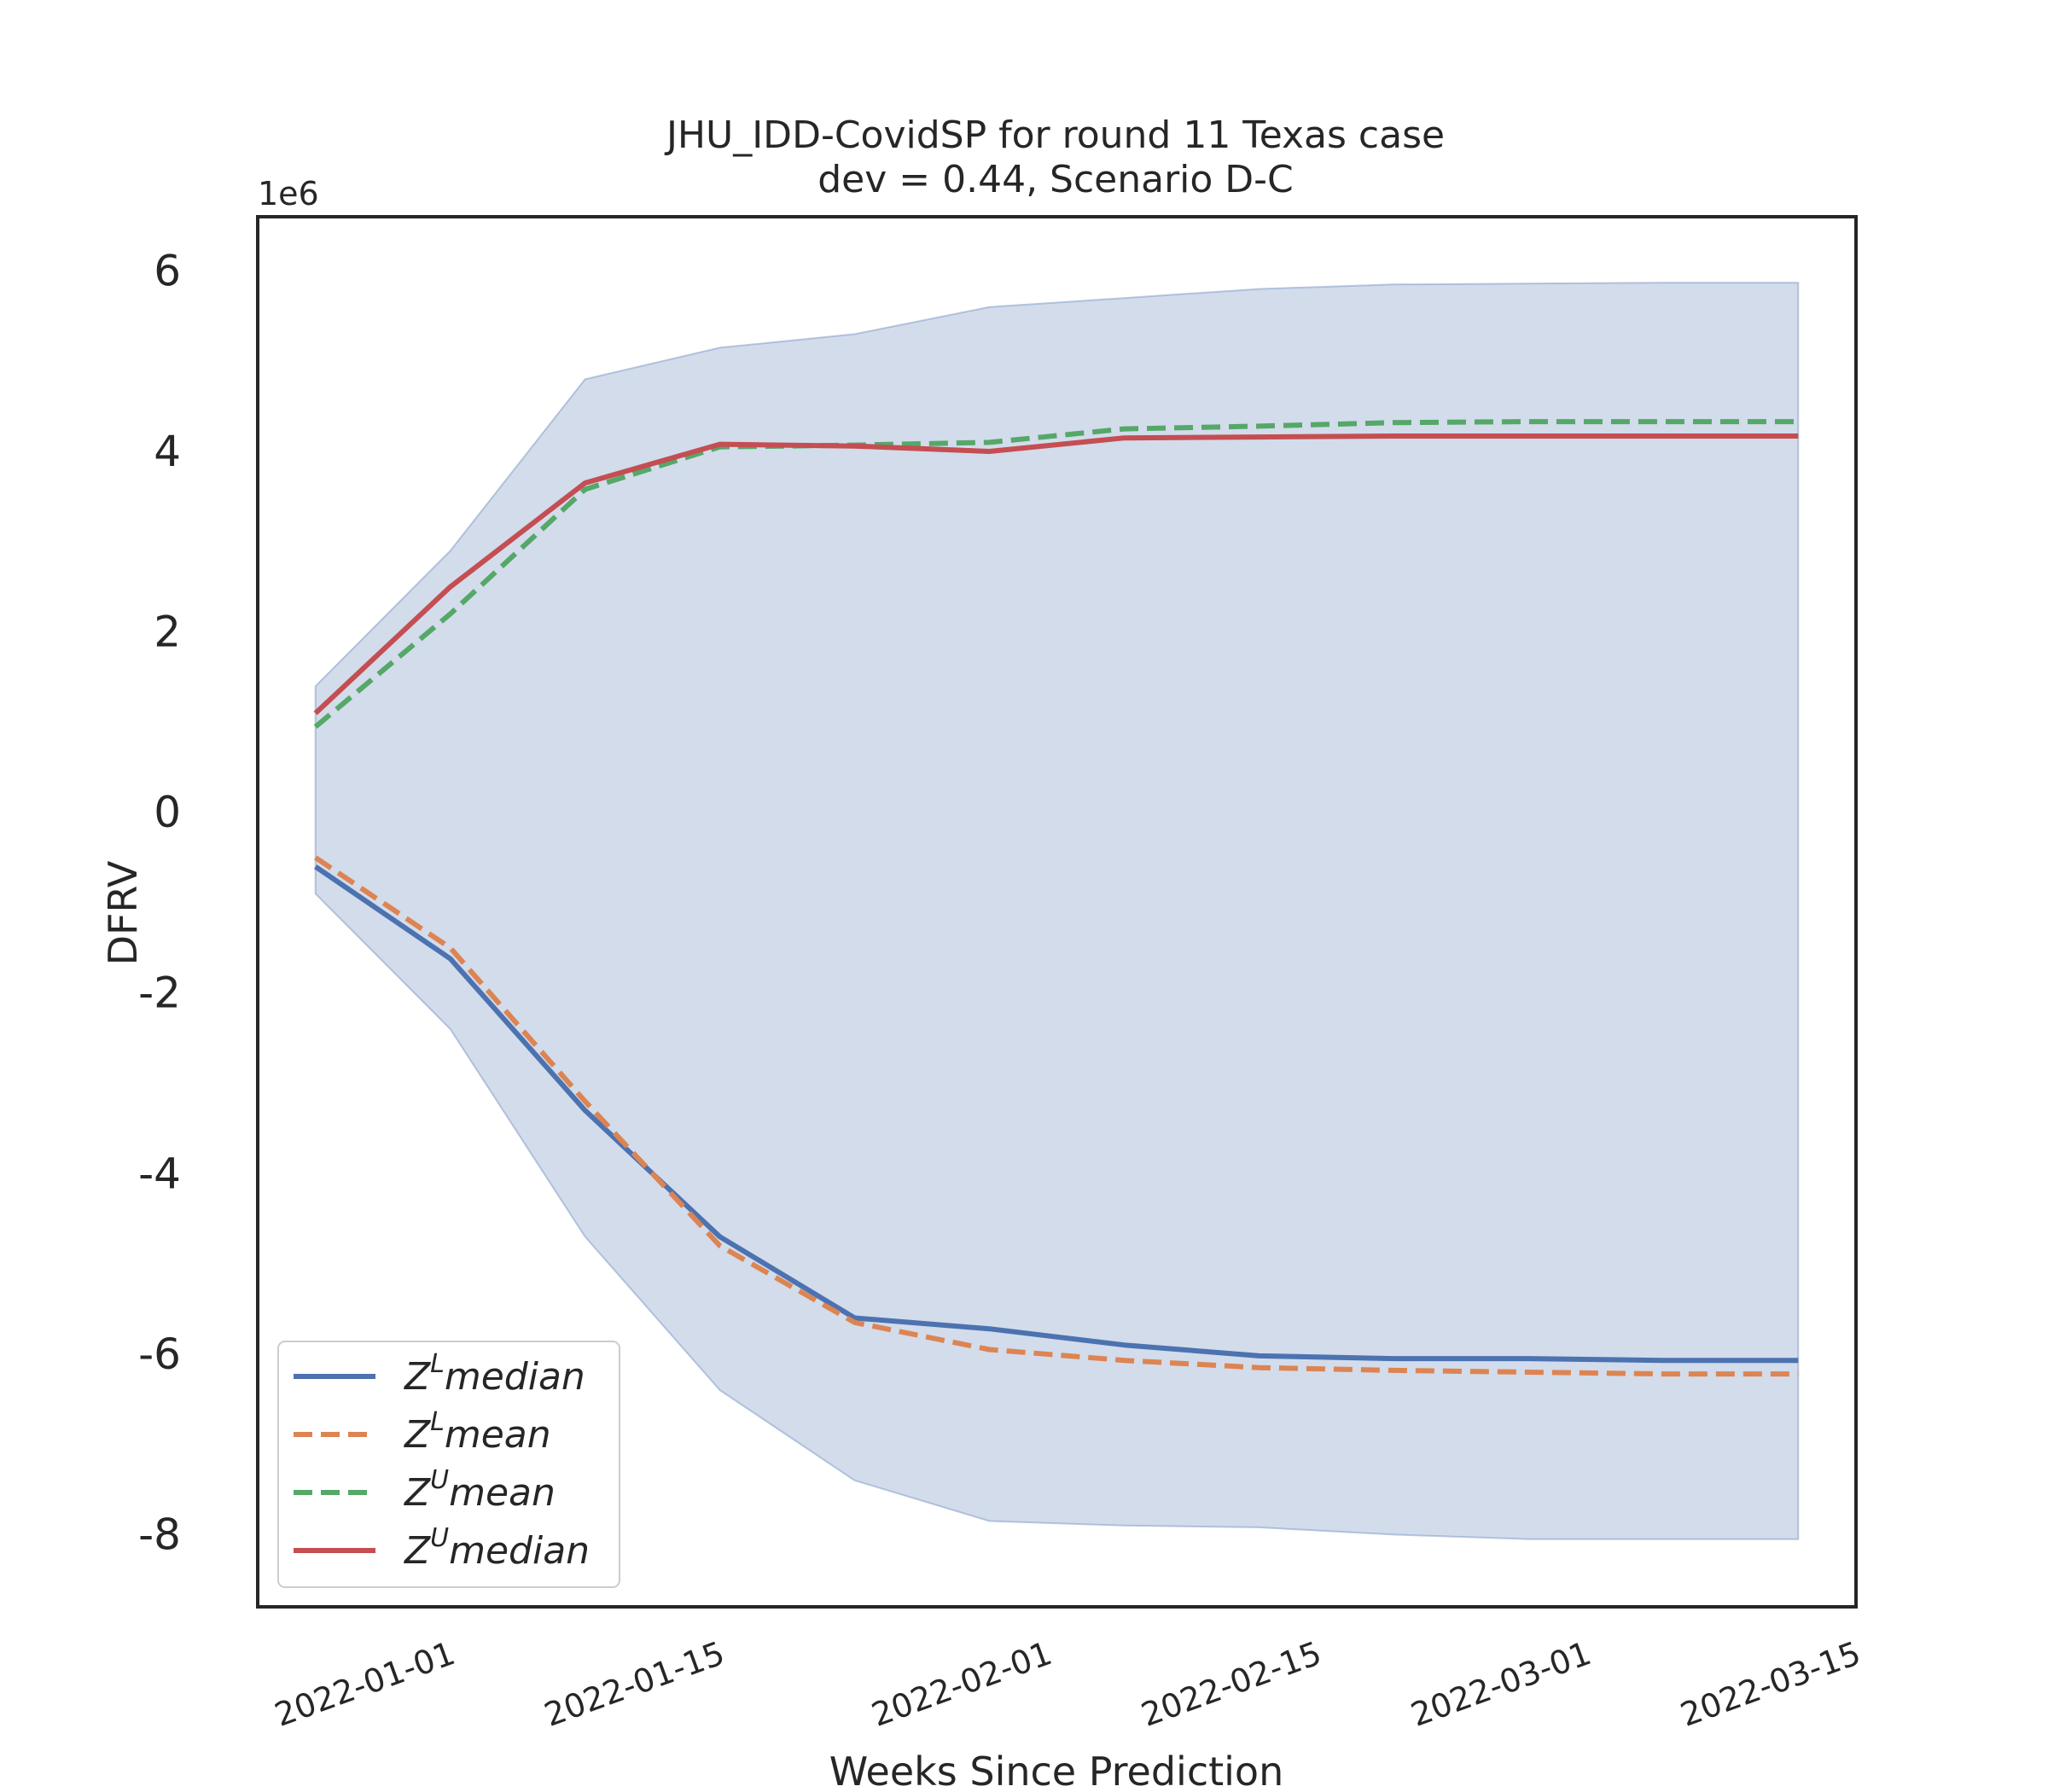 The width and height of the screenshot is (2048, 1792). Describe the element at coordinates (159, 994) in the screenshot. I see `y-tick-label: -2` at that location.